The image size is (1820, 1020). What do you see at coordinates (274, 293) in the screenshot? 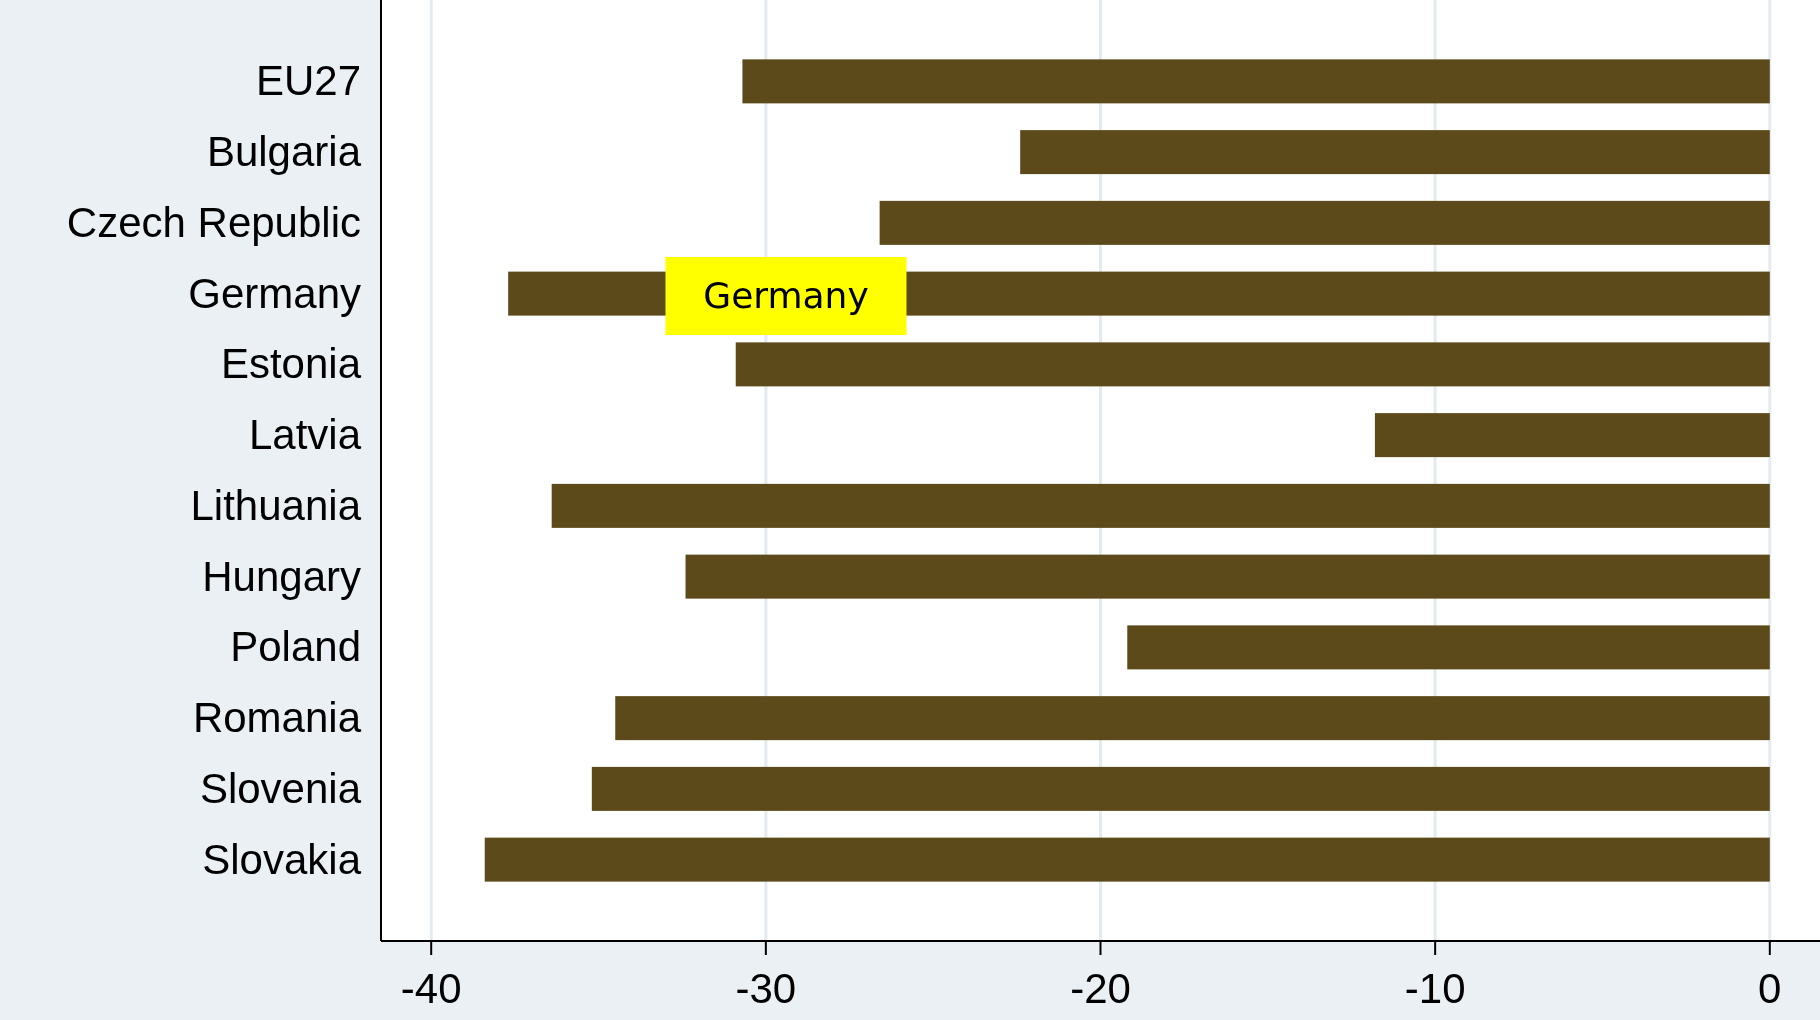
I see `y-tick-label: Germany` at bounding box center [274, 293].